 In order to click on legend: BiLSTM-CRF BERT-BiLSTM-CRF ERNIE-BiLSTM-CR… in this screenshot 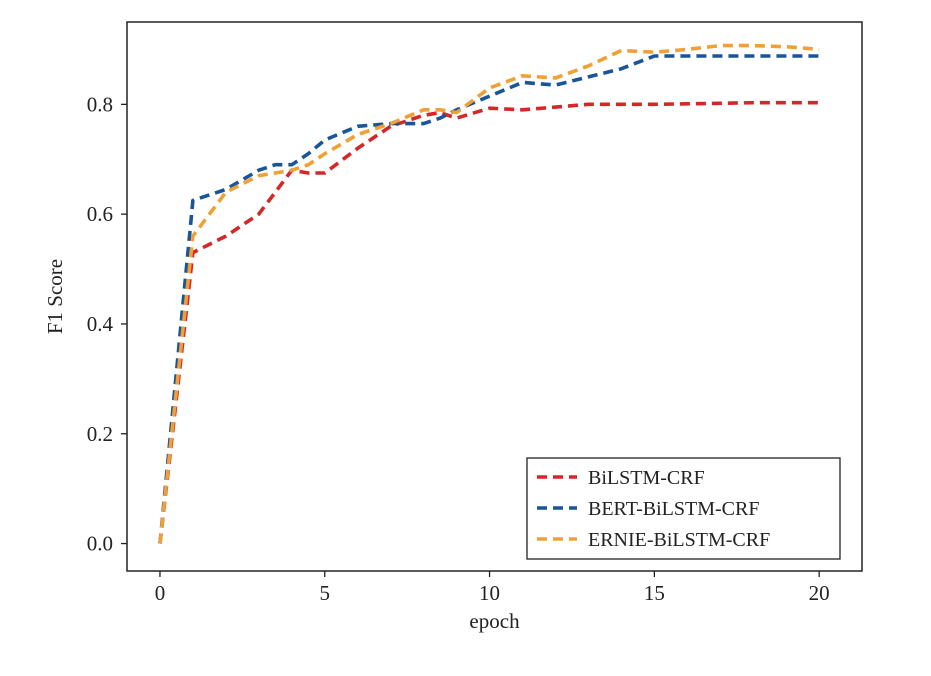, I will do `click(683, 508)`.